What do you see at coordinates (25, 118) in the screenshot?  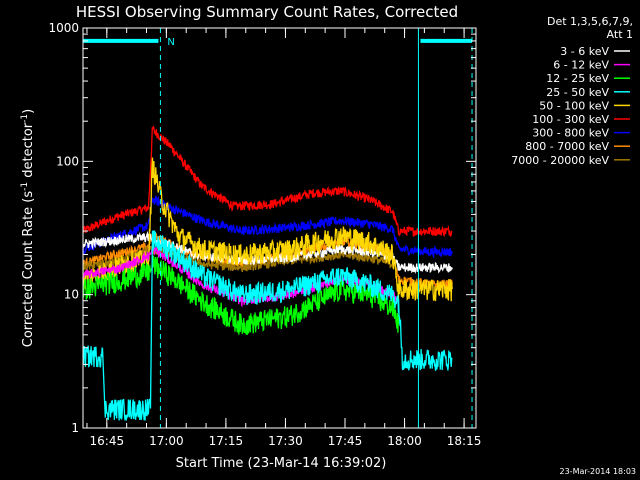 I see `y-axis-label-sup2: -1` at bounding box center [25, 118].